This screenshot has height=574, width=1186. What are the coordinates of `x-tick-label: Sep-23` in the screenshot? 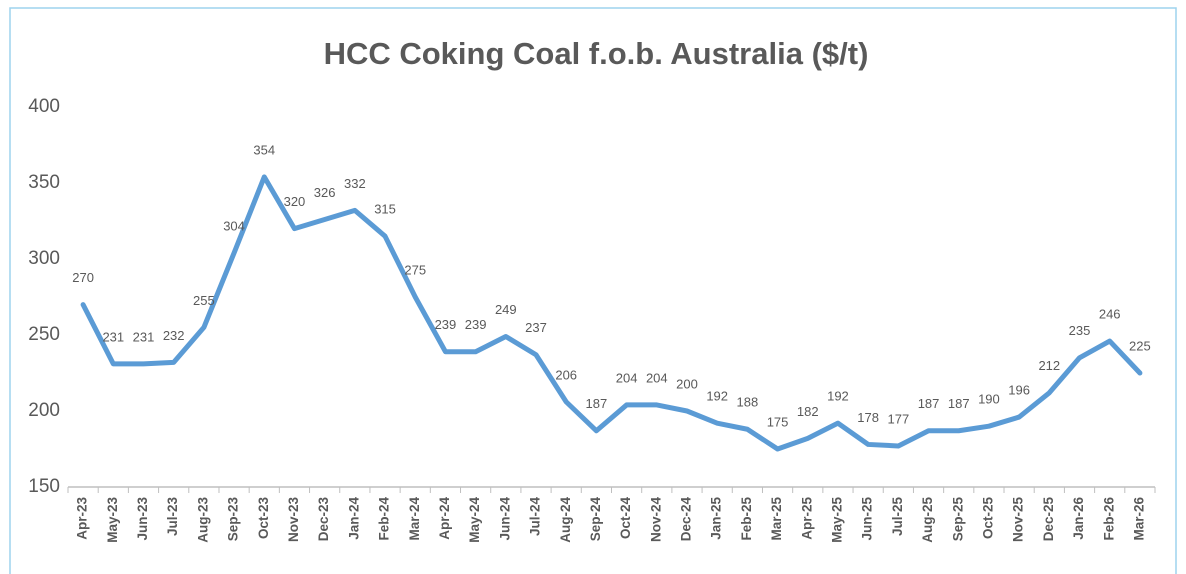 It's located at (233, 519).